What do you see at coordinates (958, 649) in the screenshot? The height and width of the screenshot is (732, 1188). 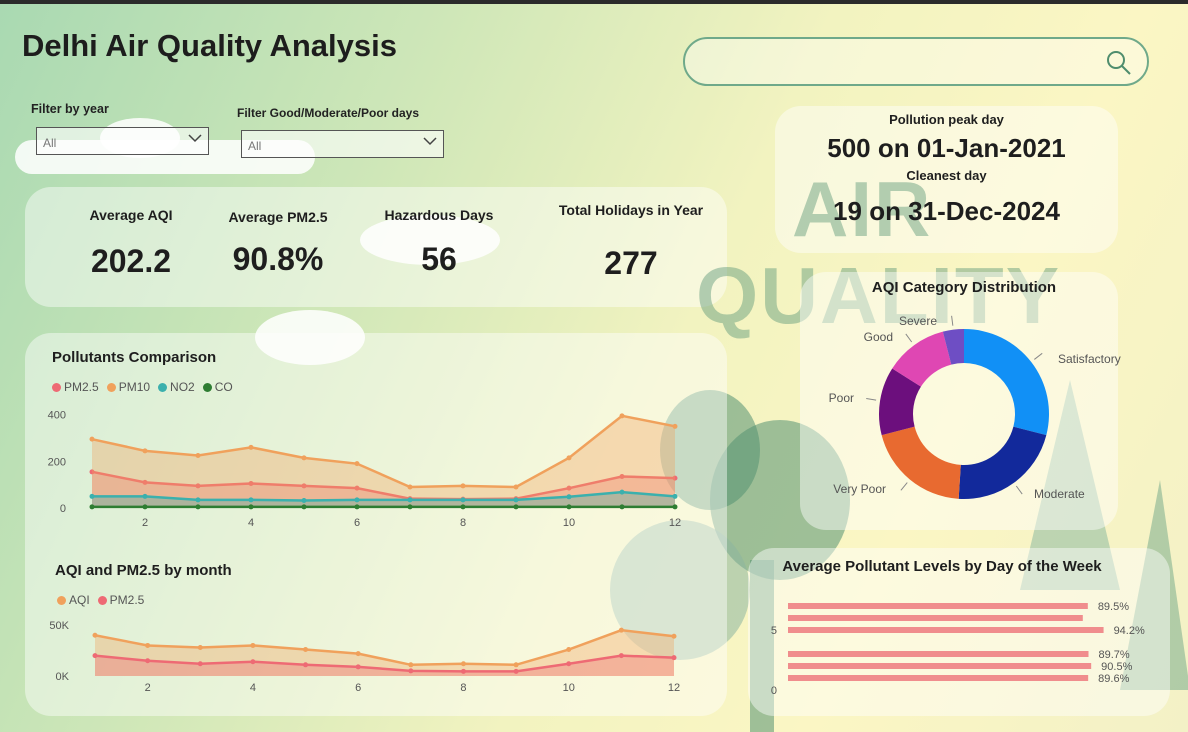 I see `weekday-pollutant-bar-chart: 5 0 89.5% 94.2% 89.7%90.5%89.6%` at bounding box center [958, 649].